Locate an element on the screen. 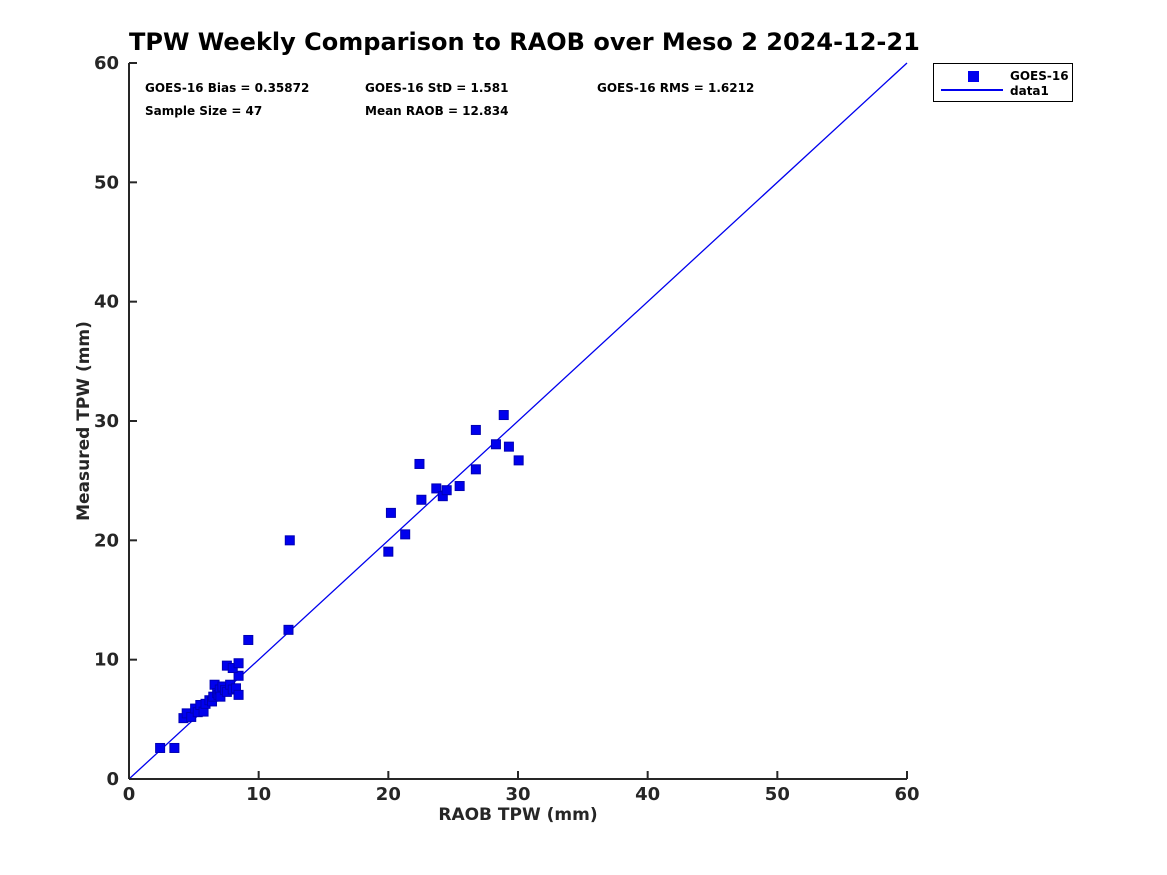 The image size is (1167, 875). legend-line-icon is located at coordinates (972, 90).